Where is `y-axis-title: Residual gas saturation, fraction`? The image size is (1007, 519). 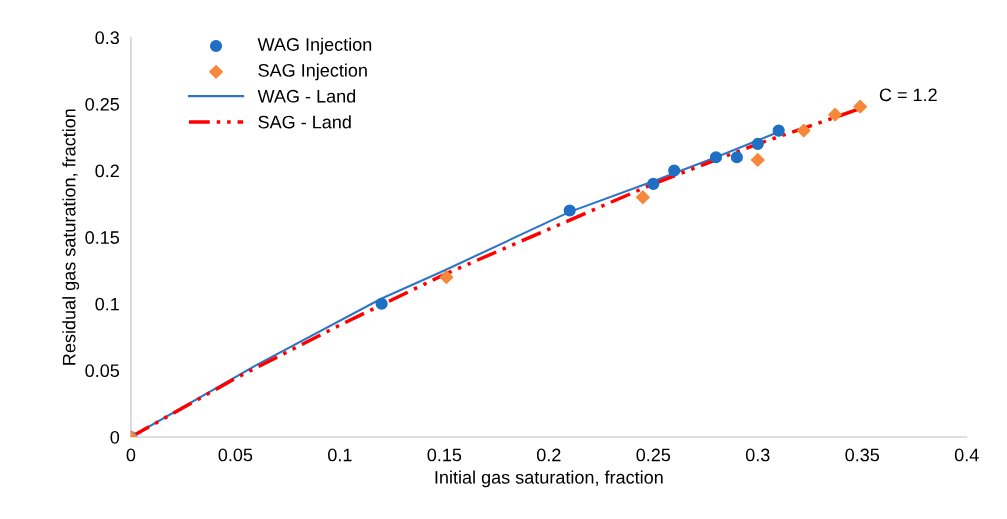
y-axis-title: Residual gas saturation, fraction is located at coordinates (71, 237).